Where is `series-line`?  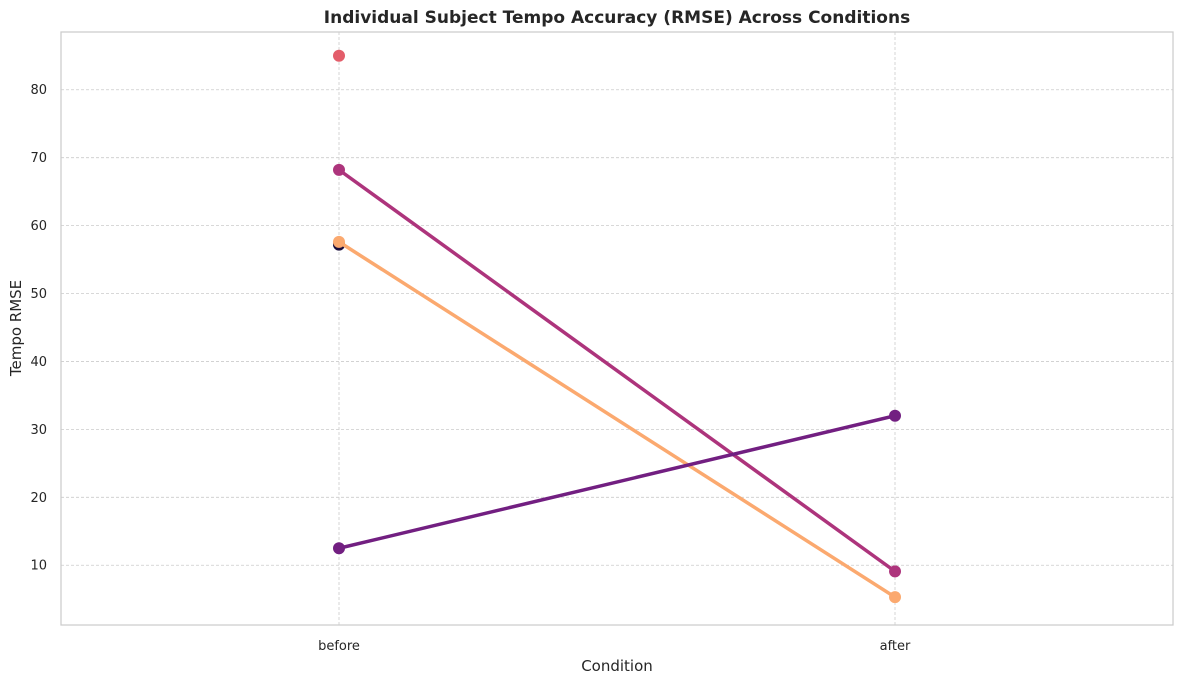 series-line is located at coordinates (617, 482).